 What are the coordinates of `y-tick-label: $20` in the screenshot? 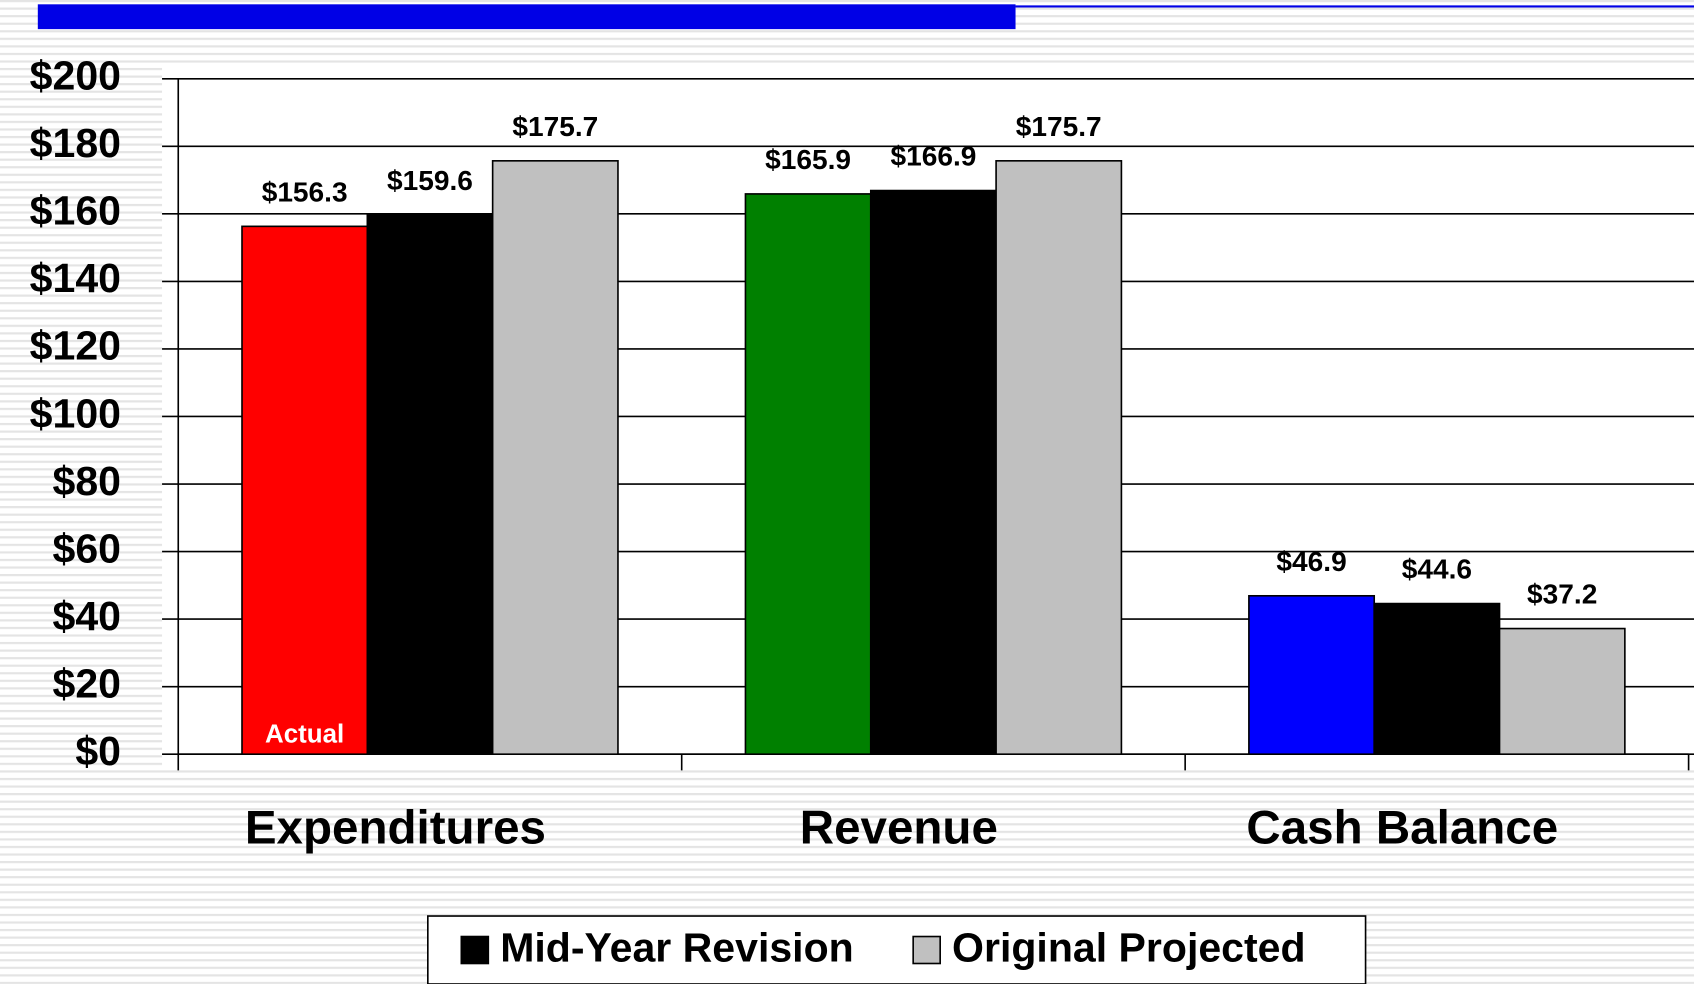 It's located at (87, 683).